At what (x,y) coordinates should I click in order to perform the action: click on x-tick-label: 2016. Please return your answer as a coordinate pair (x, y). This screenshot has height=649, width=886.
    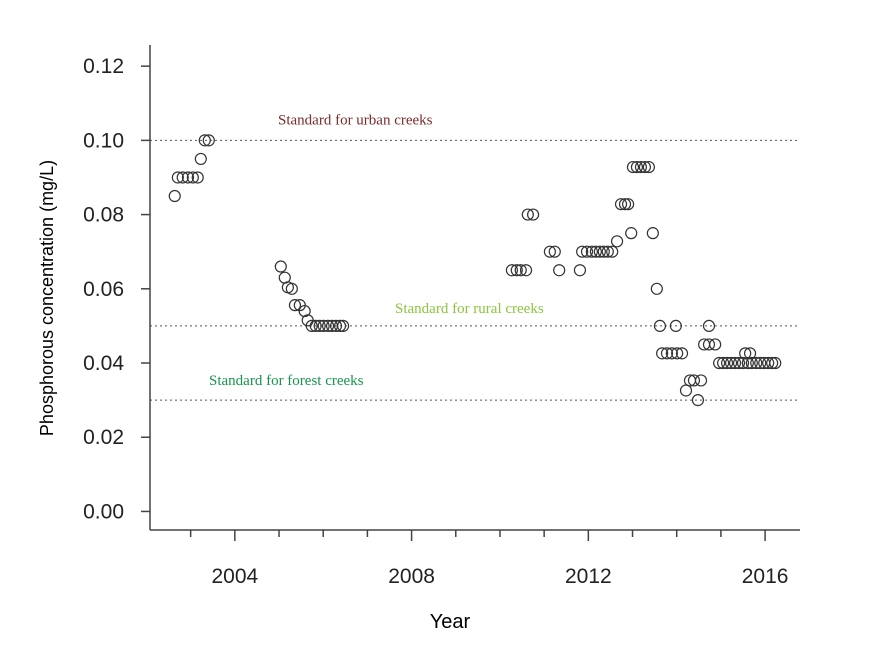
    Looking at the image, I should click on (765, 576).